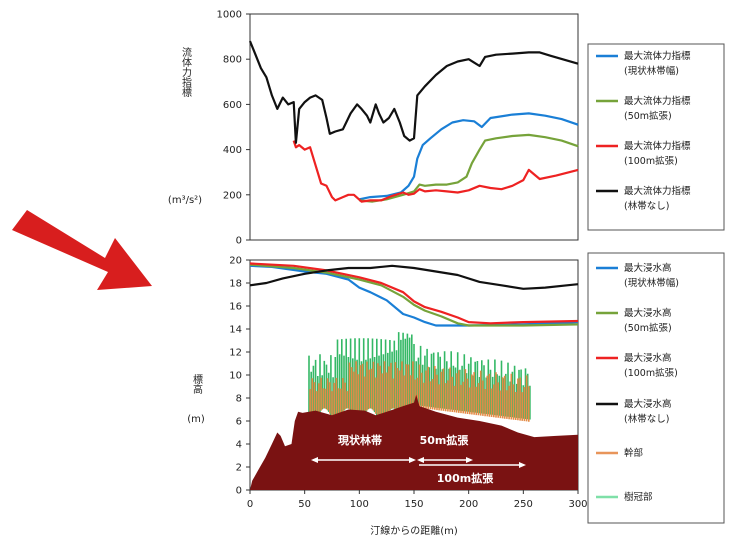  Describe the element at coordinates (186, 72) in the screenshot. I see `top-y-label-char: 流体力指標` at that location.